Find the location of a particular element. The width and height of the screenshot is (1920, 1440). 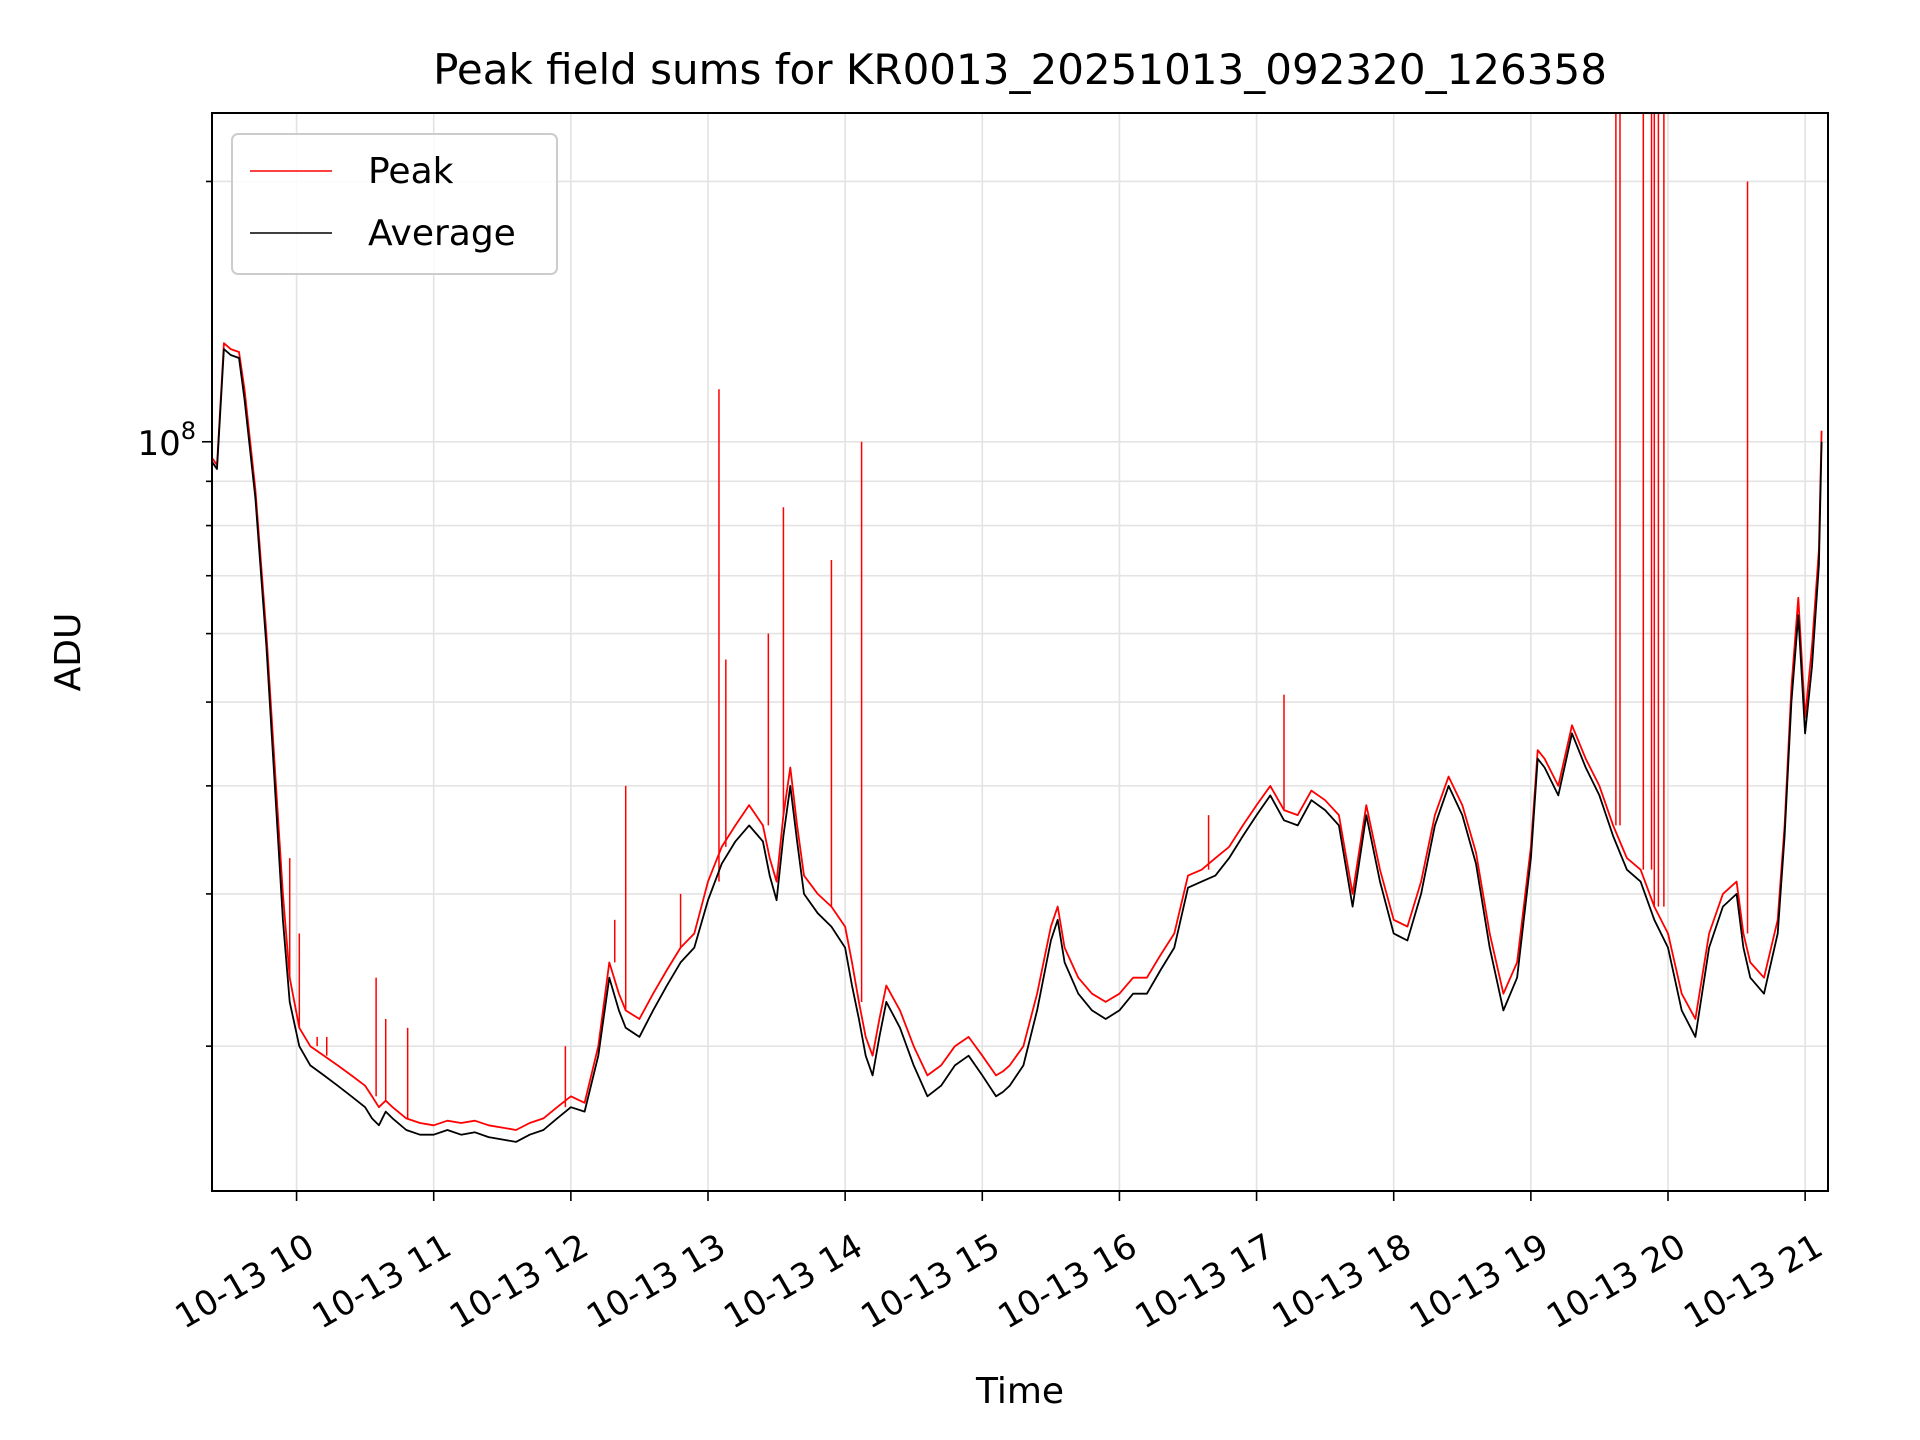

x-tick-label: 10-13 11 is located at coordinates (382, 1281).